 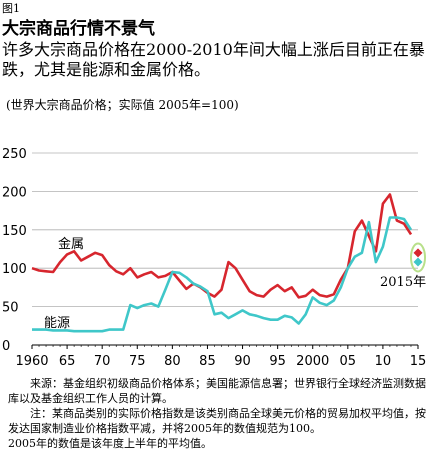 I want to click on marker-2015-金属, so click(x=418, y=253).